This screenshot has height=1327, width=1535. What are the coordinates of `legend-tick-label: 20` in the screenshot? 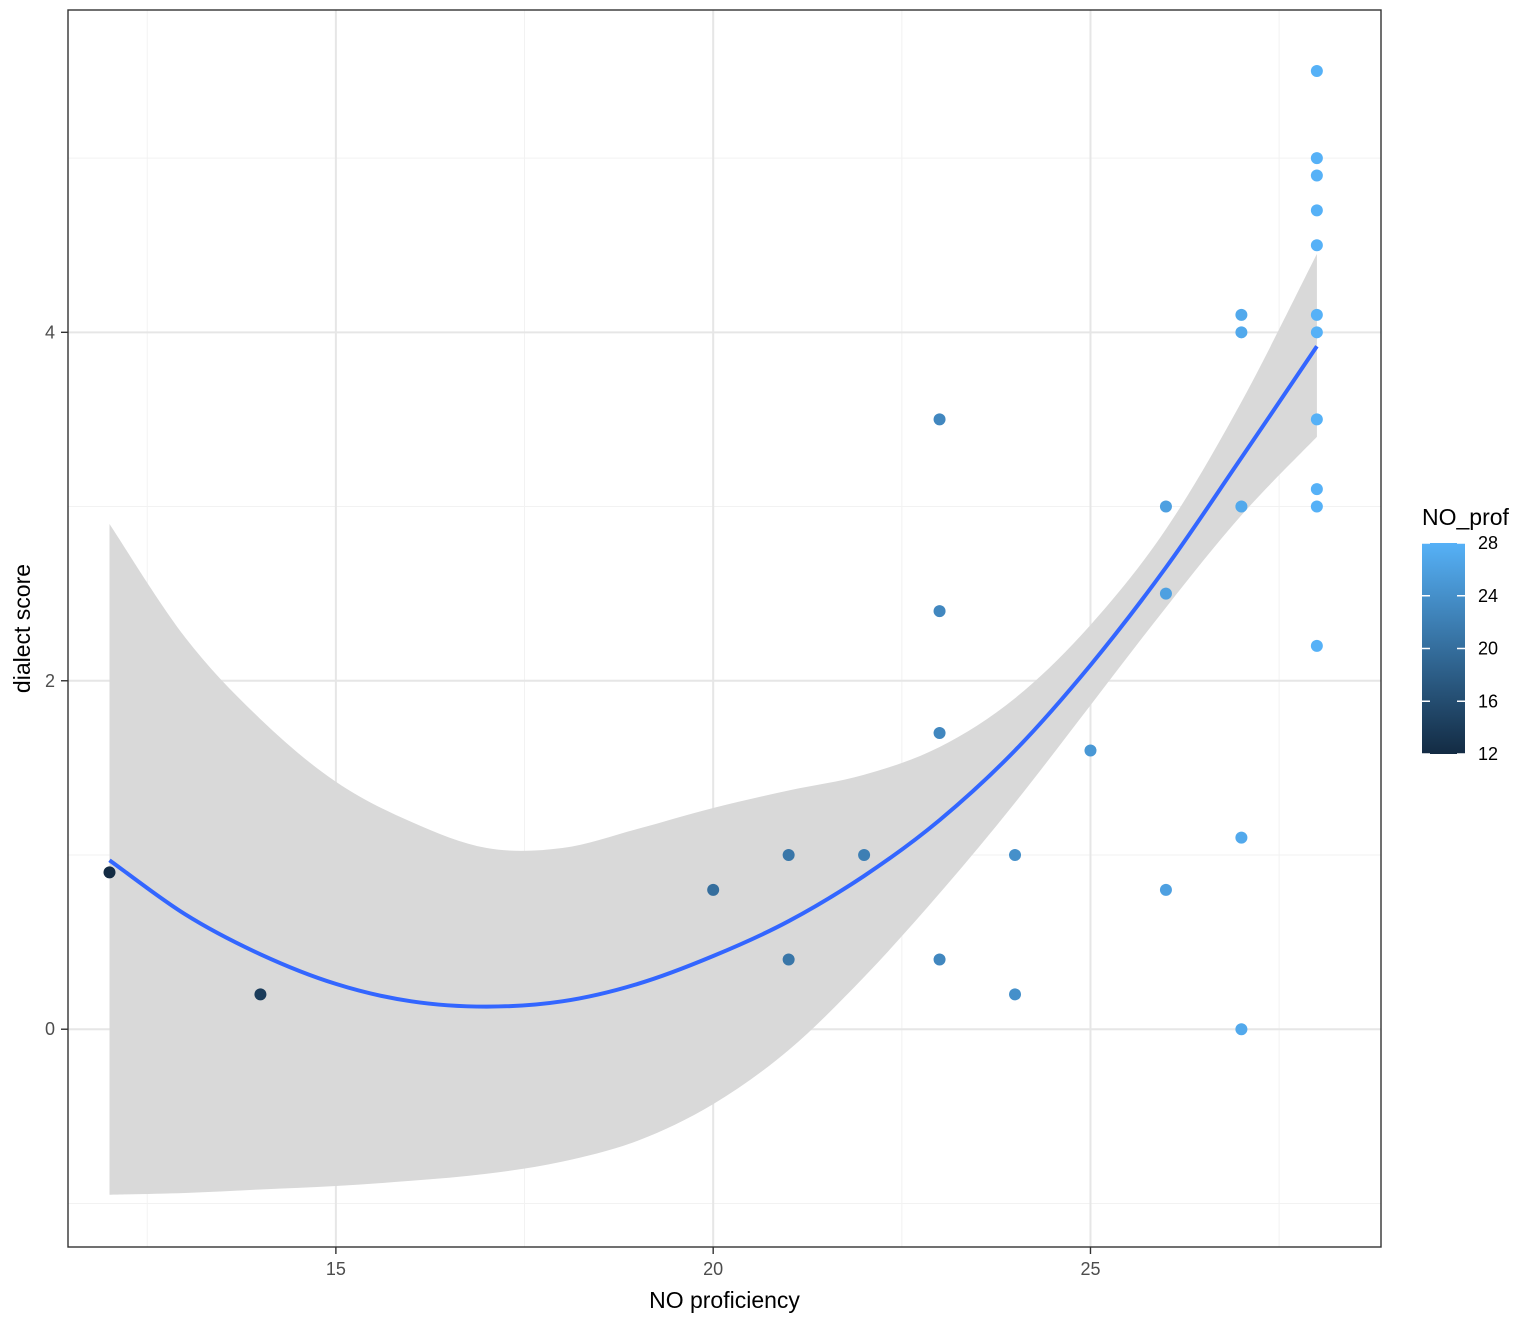 It's located at (1488, 649).